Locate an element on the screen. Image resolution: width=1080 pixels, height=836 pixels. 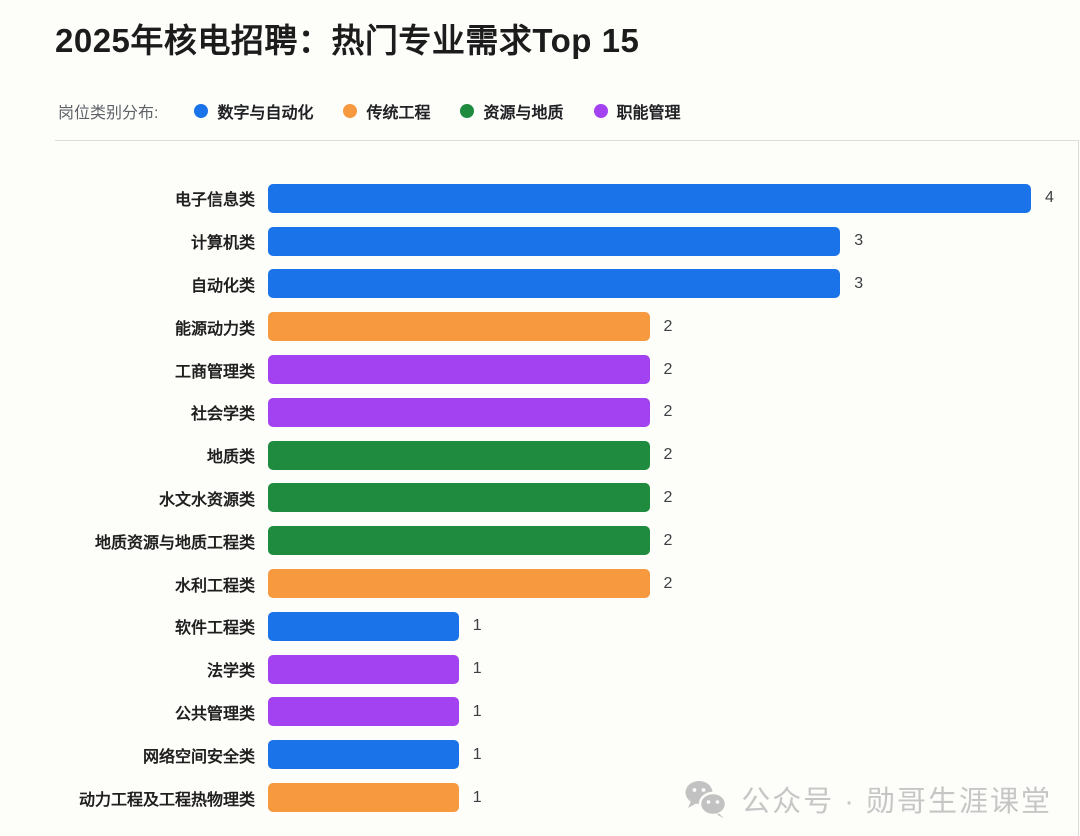
bar-row: 动力工程及工程热物理类 1 is located at coordinates (566, 797).